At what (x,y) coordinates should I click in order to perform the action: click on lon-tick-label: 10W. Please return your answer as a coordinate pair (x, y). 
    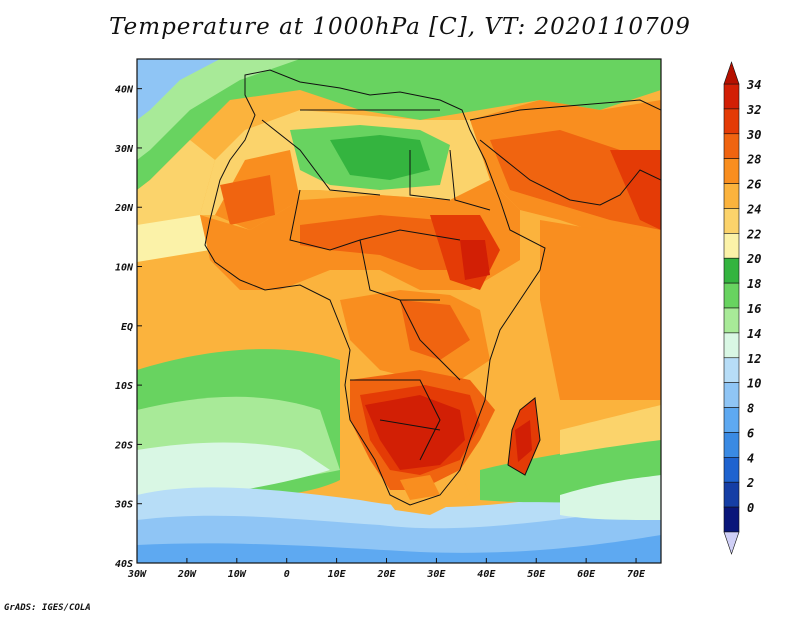
    Looking at the image, I should click on (237, 574).